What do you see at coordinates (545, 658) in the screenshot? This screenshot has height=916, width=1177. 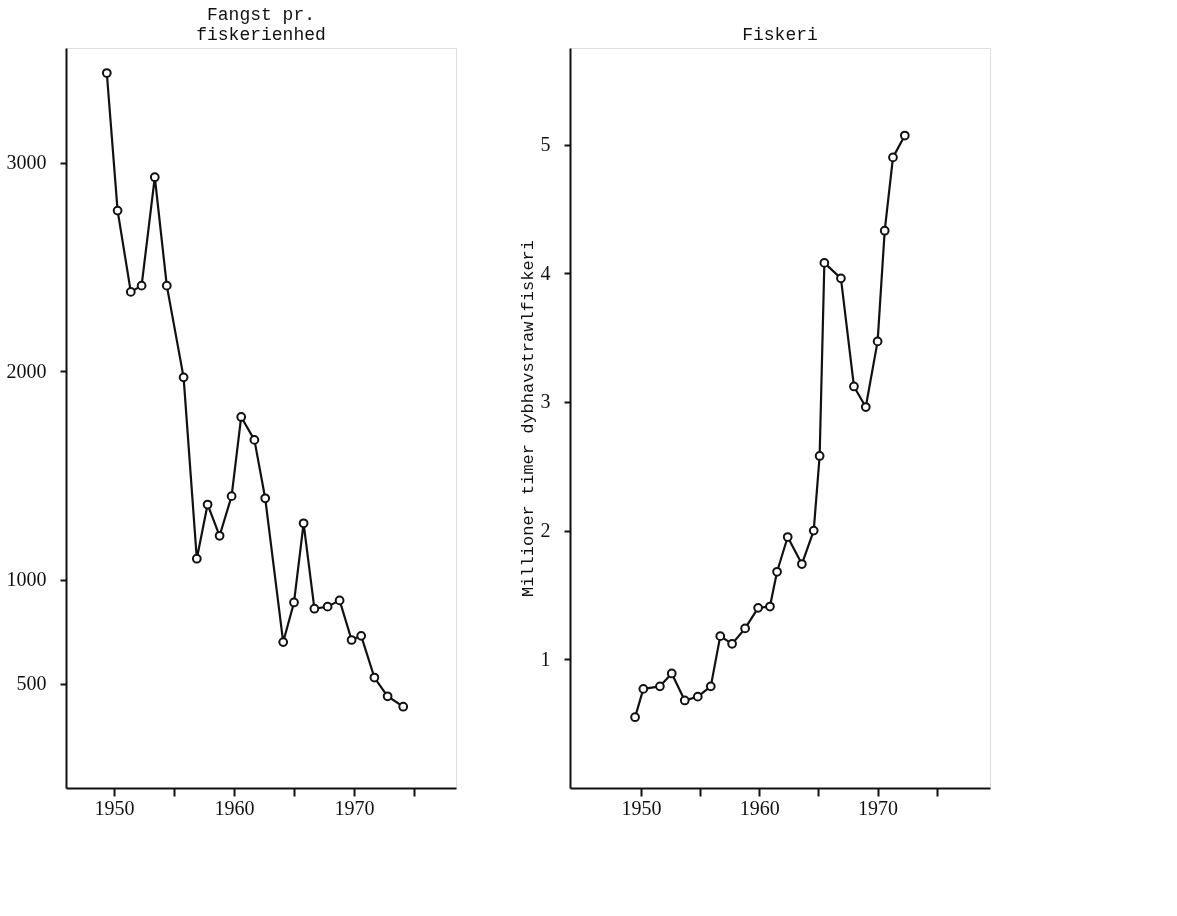 I see `y-tick-label: 1` at bounding box center [545, 658].